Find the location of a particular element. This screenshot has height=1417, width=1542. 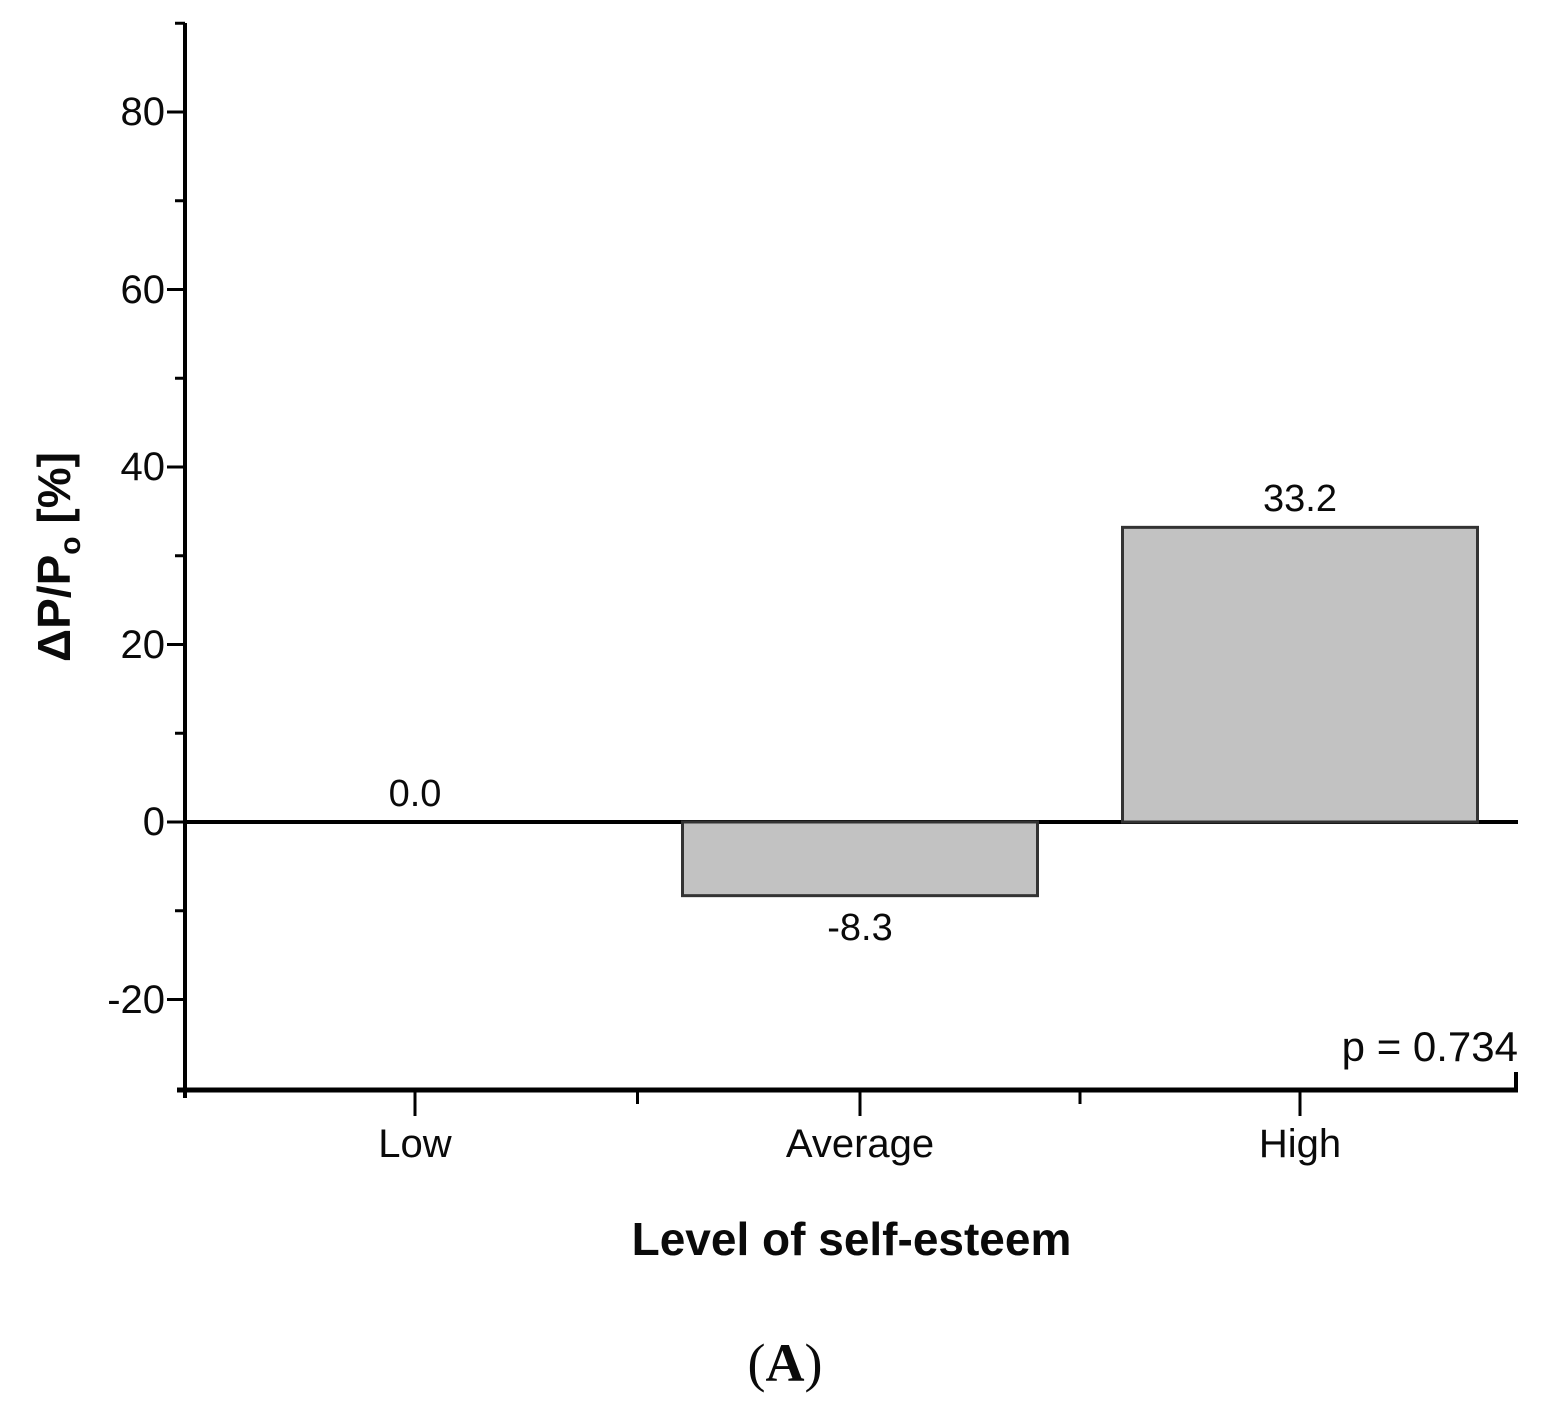

y-tick-label: 20 is located at coordinates (143, 644).